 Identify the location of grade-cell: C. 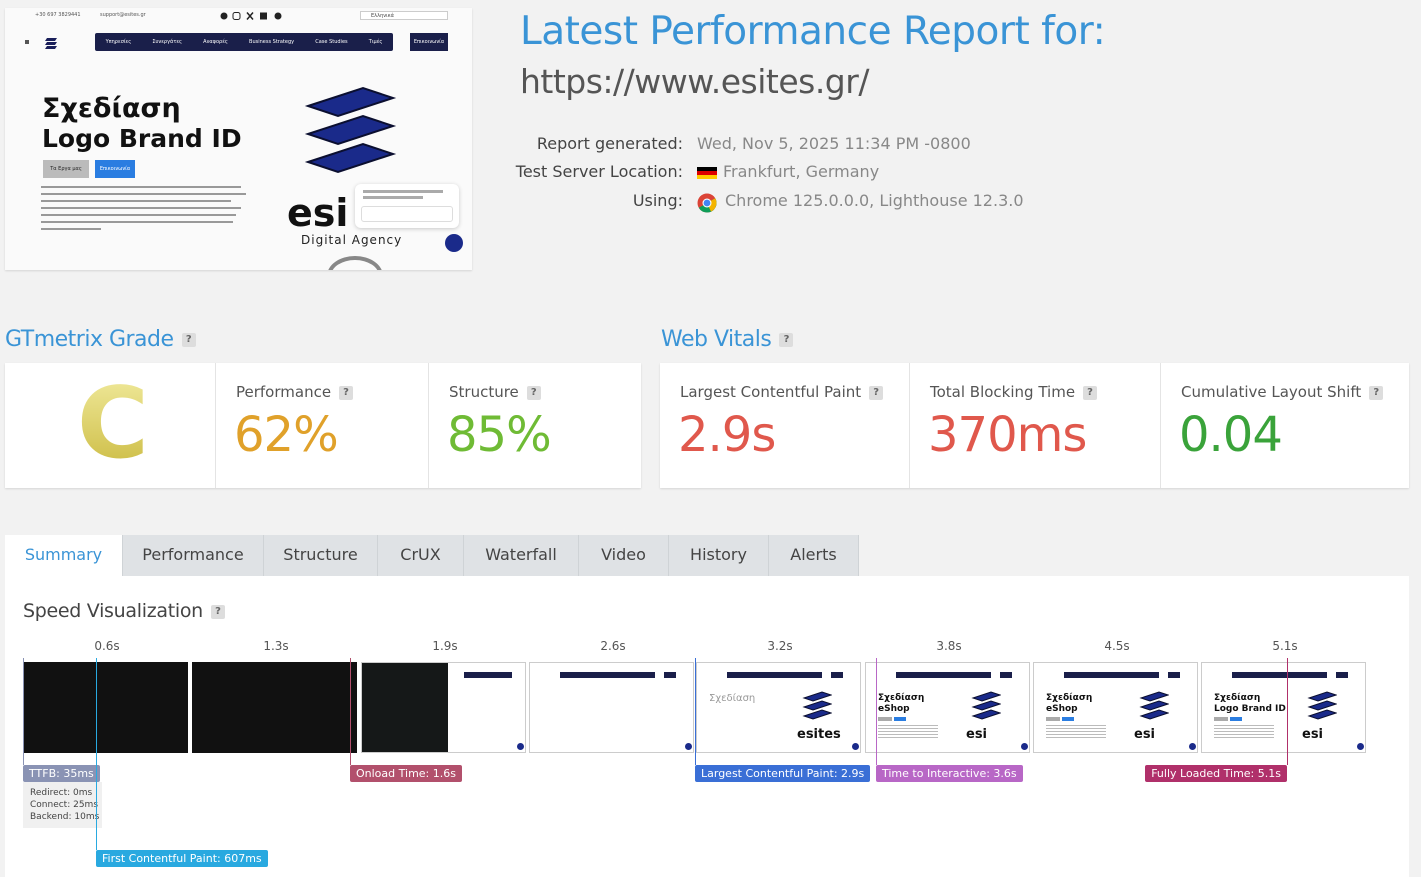
(110, 425).